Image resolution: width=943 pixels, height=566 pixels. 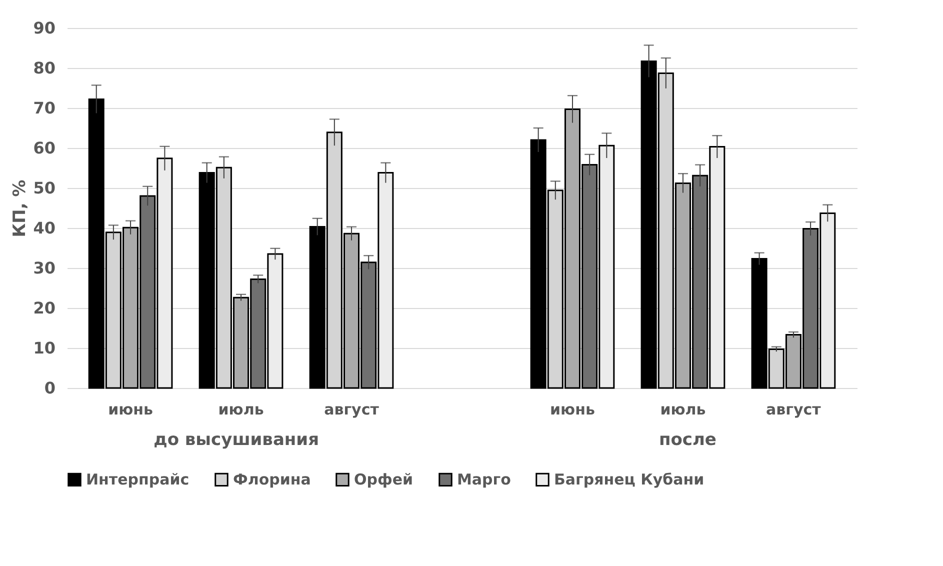 I want to click on y-tick-label: 90, so click(x=44, y=28).